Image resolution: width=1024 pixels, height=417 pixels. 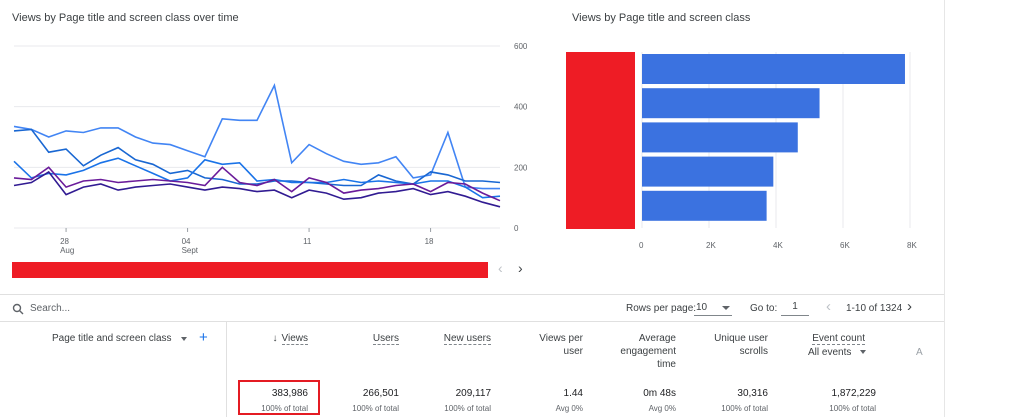 I want to click on col-avg-engagement-label: Average engagement time, so click(x=648, y=351).